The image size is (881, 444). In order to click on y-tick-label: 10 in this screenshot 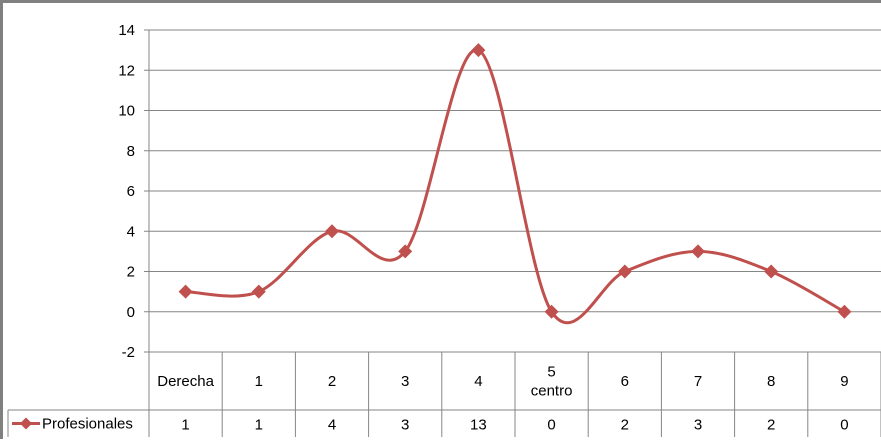, I will do `click(126, 111)`.